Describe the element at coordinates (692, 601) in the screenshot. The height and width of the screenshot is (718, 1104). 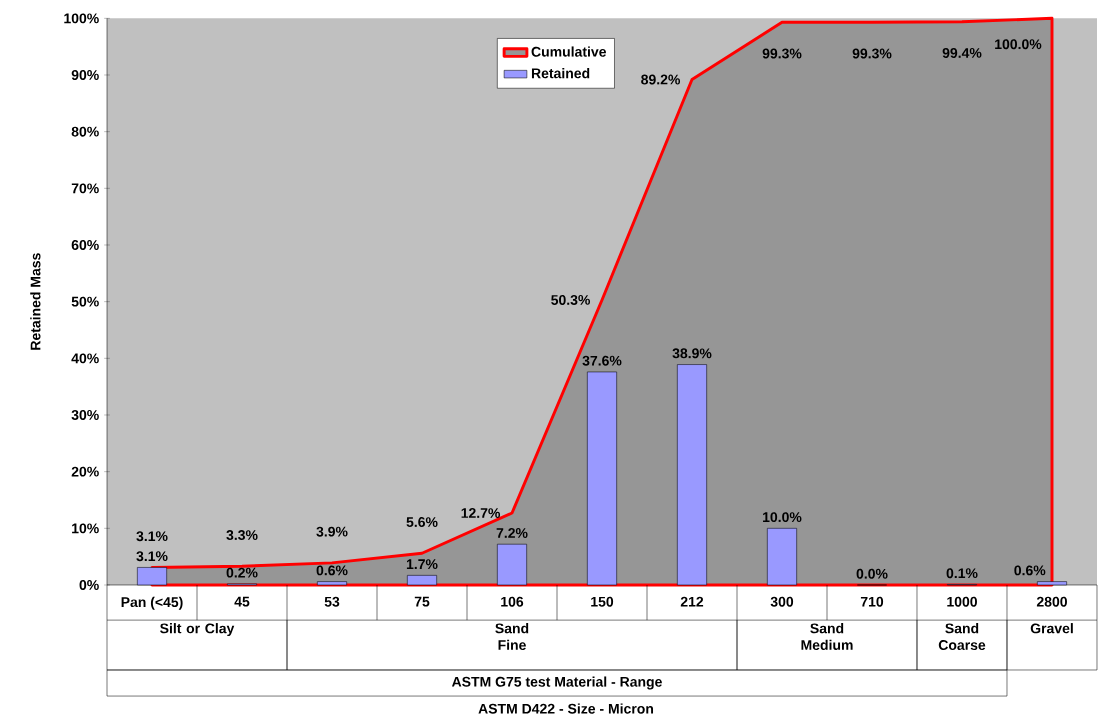
I see `x-tick-label: 212` at that location.